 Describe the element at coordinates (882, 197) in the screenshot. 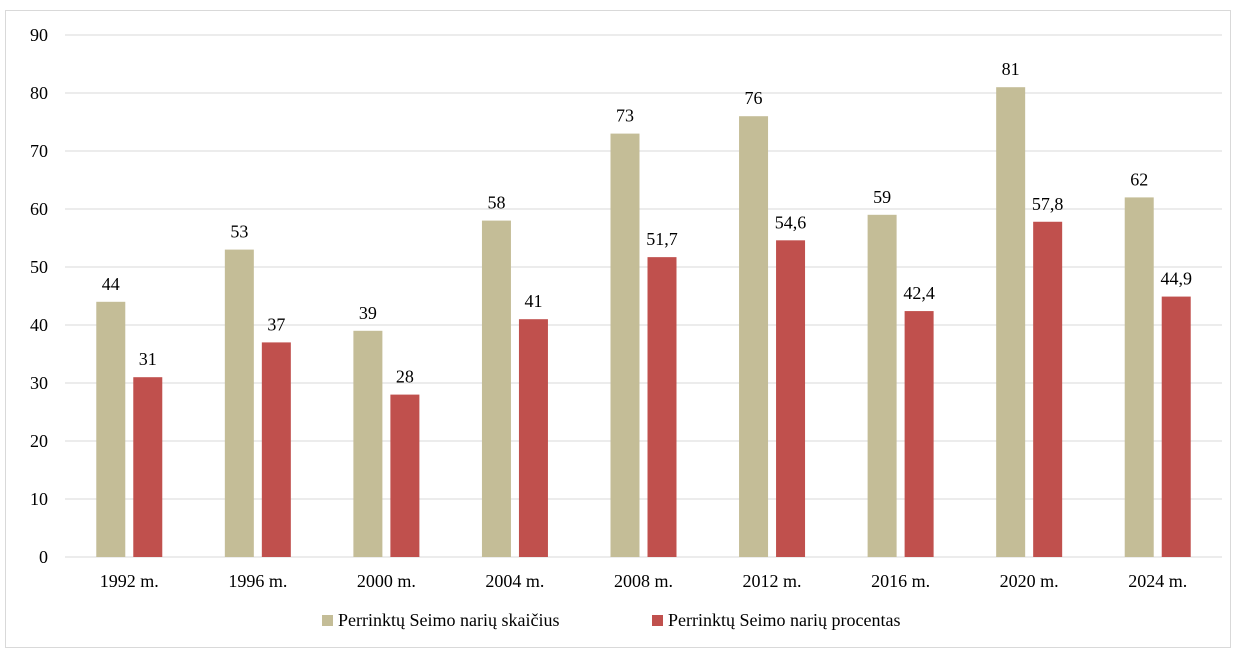

I see `data-label-1-7: 59` at that location.